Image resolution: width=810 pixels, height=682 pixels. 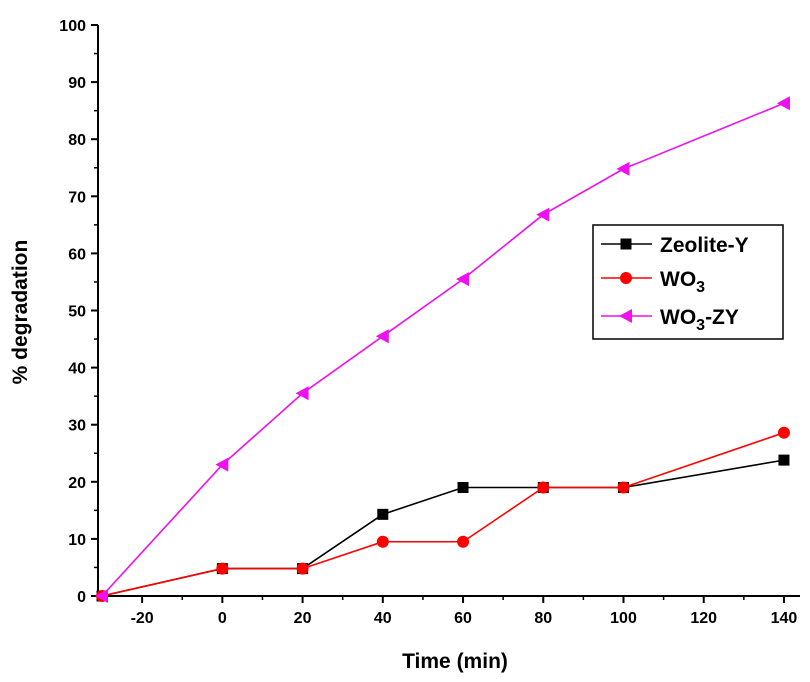 What do you see at coordinates (142, 618) in the screenshot?
I see `x-tick-label: -20` at bounding box center [142, 618].